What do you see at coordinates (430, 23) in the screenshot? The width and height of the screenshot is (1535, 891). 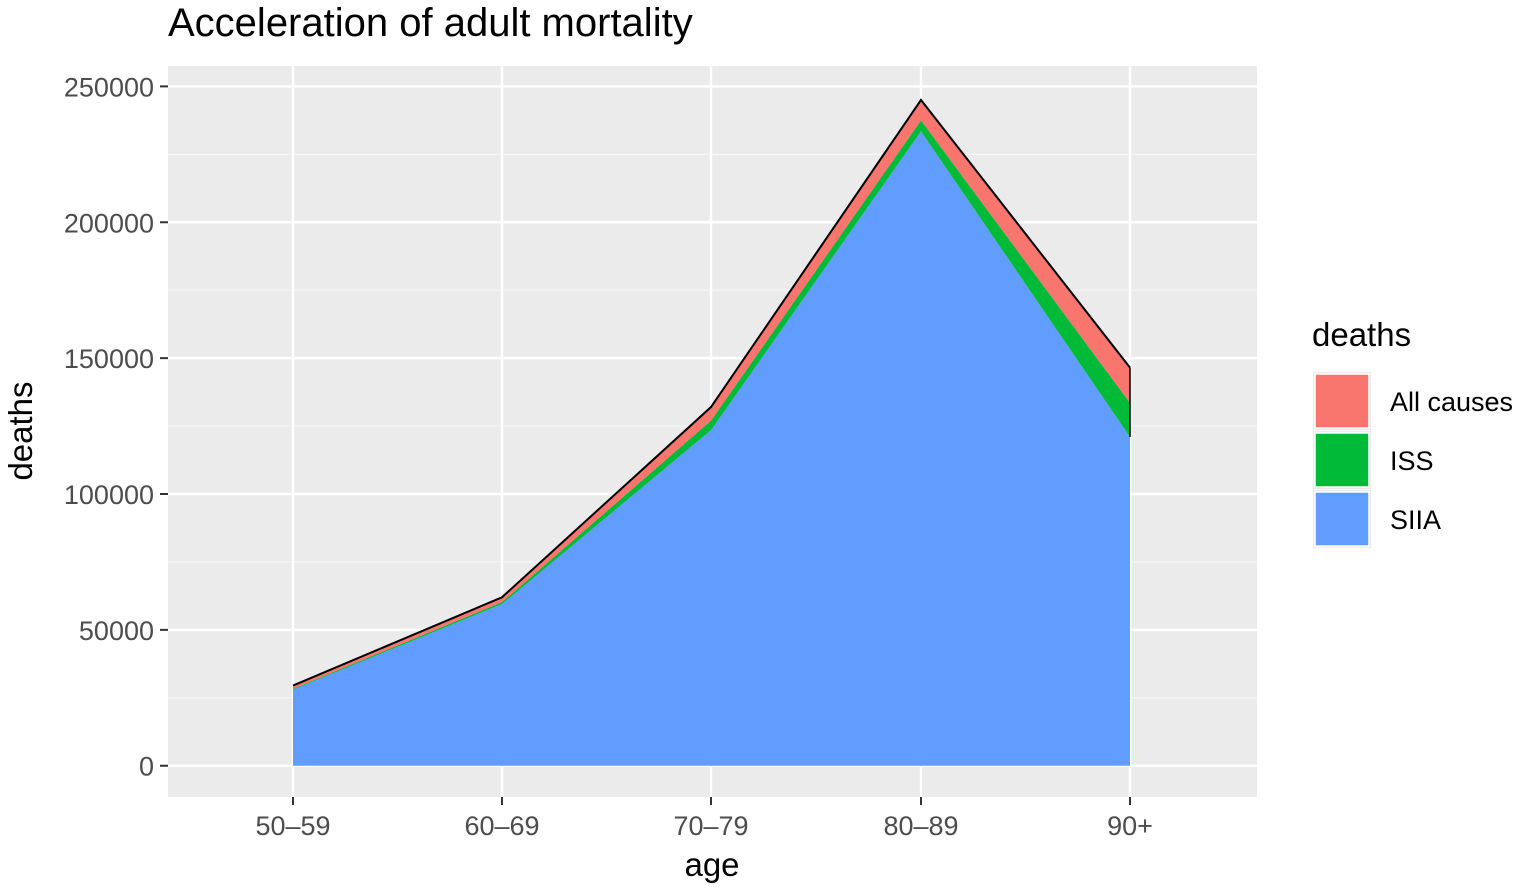 I see `chart-title: Acceleration of adult mortality` at bounding box center [430, 23].